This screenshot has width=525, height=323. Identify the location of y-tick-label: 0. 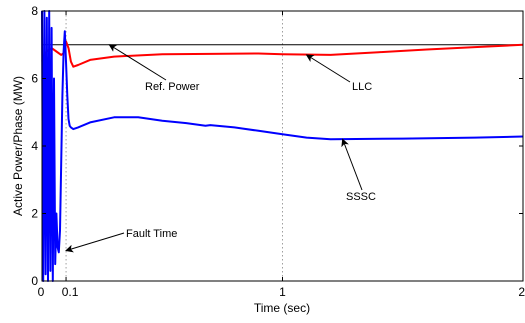
(34, 281).